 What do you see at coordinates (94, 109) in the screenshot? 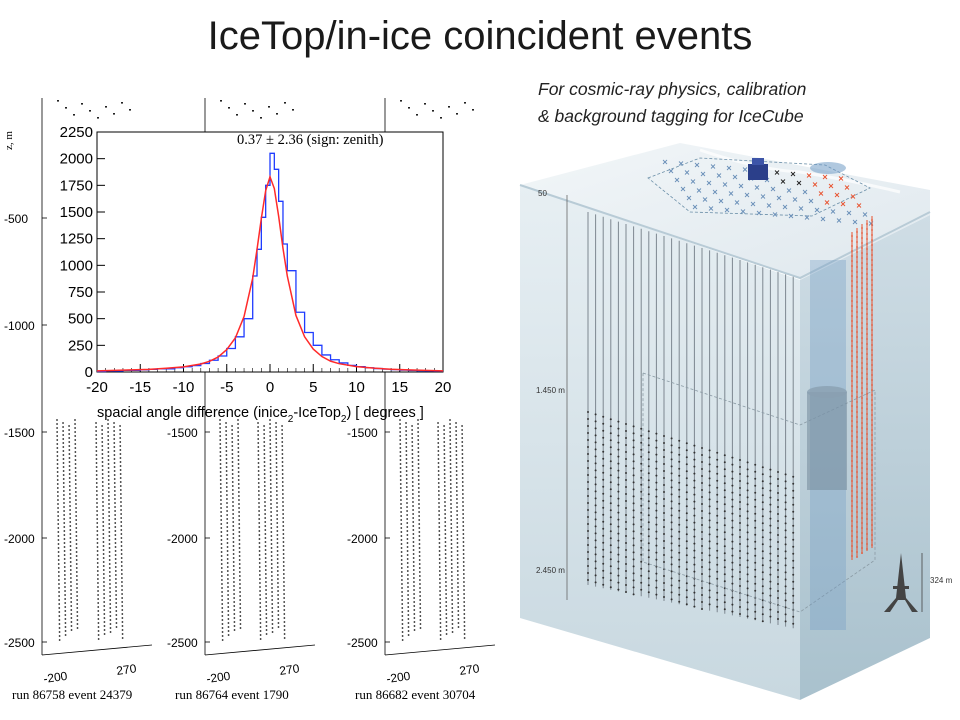
I see `panel-icetop-hits` at bounding box center [94, 109].